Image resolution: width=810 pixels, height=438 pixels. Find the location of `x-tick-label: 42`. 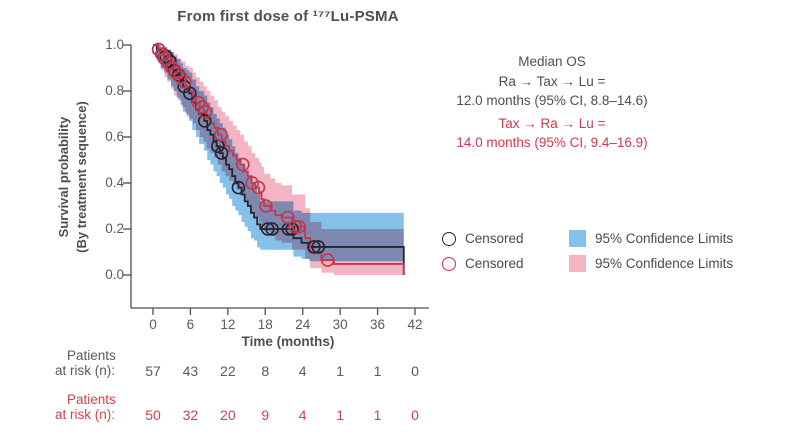

x-tick-label: 42 is located at coordinates (415, 324).